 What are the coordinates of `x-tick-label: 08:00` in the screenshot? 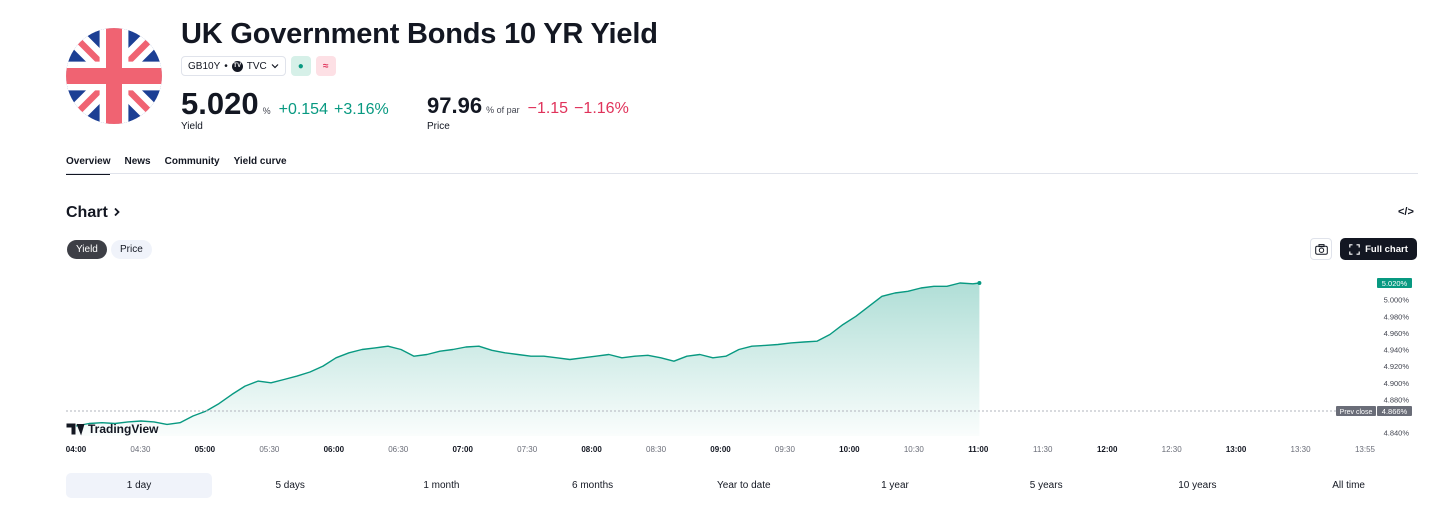 It's located at (591, 449).